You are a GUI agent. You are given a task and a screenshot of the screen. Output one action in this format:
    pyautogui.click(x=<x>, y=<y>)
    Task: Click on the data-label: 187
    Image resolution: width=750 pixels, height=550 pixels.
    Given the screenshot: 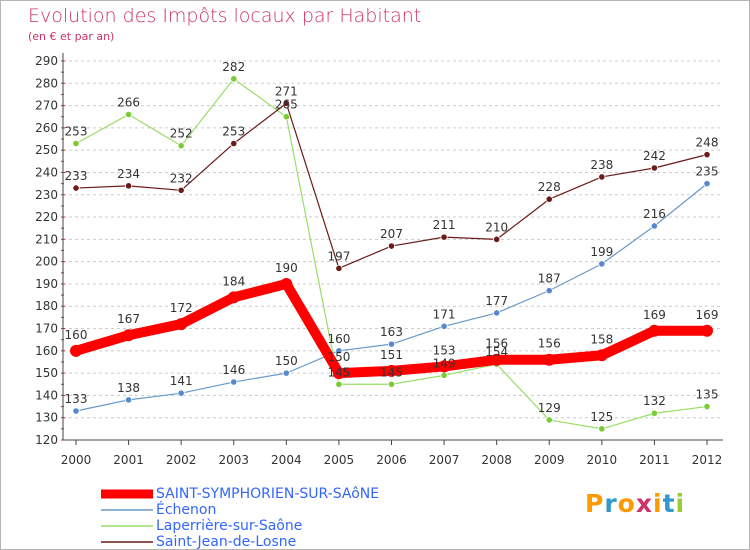 What is the action you would take?
    pyautogui.click(x=549, y=279)
    